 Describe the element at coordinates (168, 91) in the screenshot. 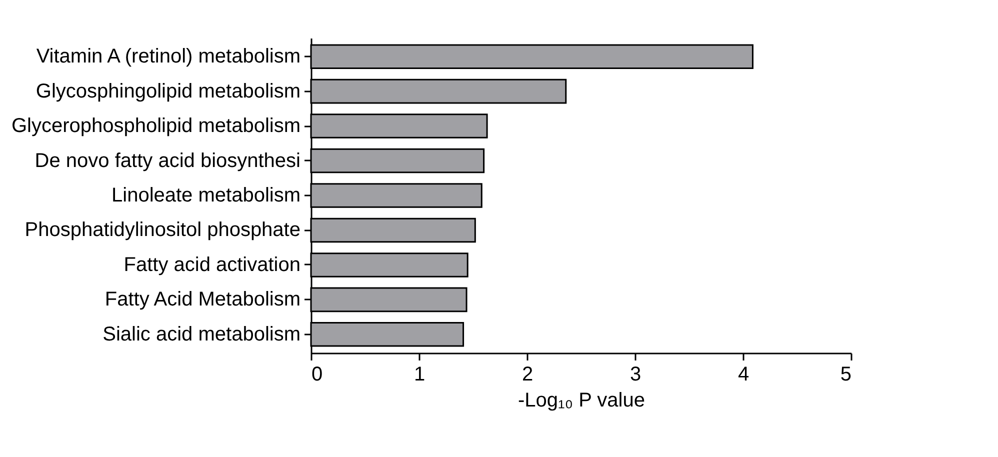

I see `y-tick-label: Glycosphingolipid metabolism` at that location.